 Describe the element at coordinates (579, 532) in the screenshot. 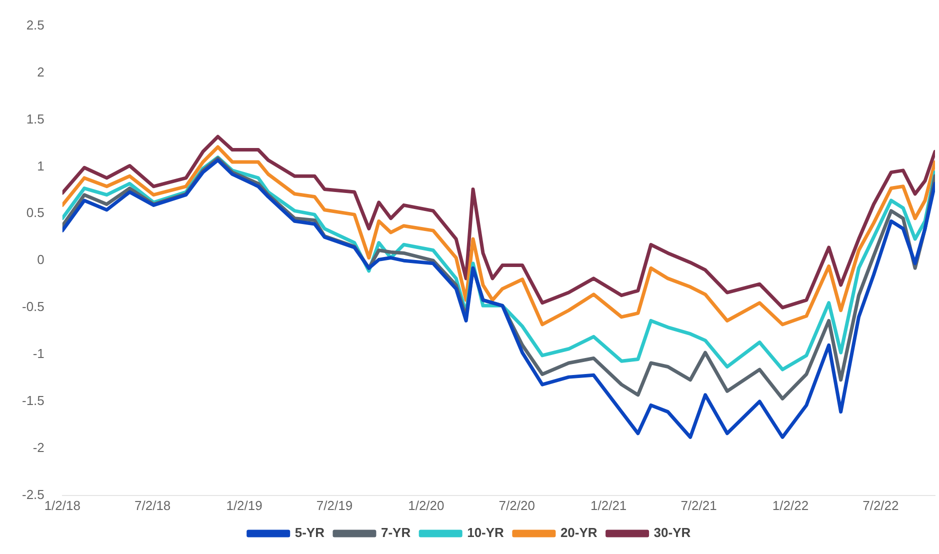

I see `legend-label: 20-YR` at that location.